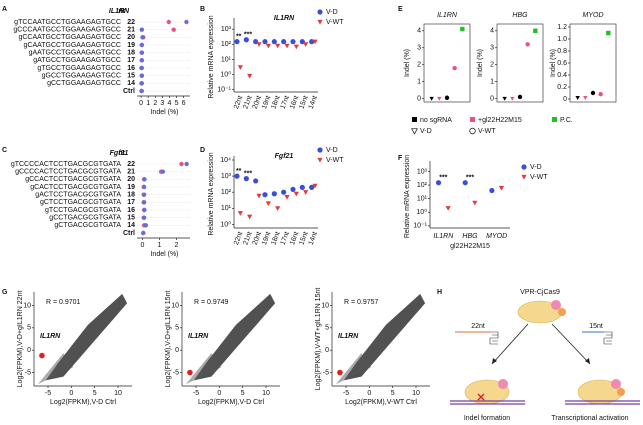 This screenshot has width=643, height=425. I want to click on row-label: 19, so click(131, 187).